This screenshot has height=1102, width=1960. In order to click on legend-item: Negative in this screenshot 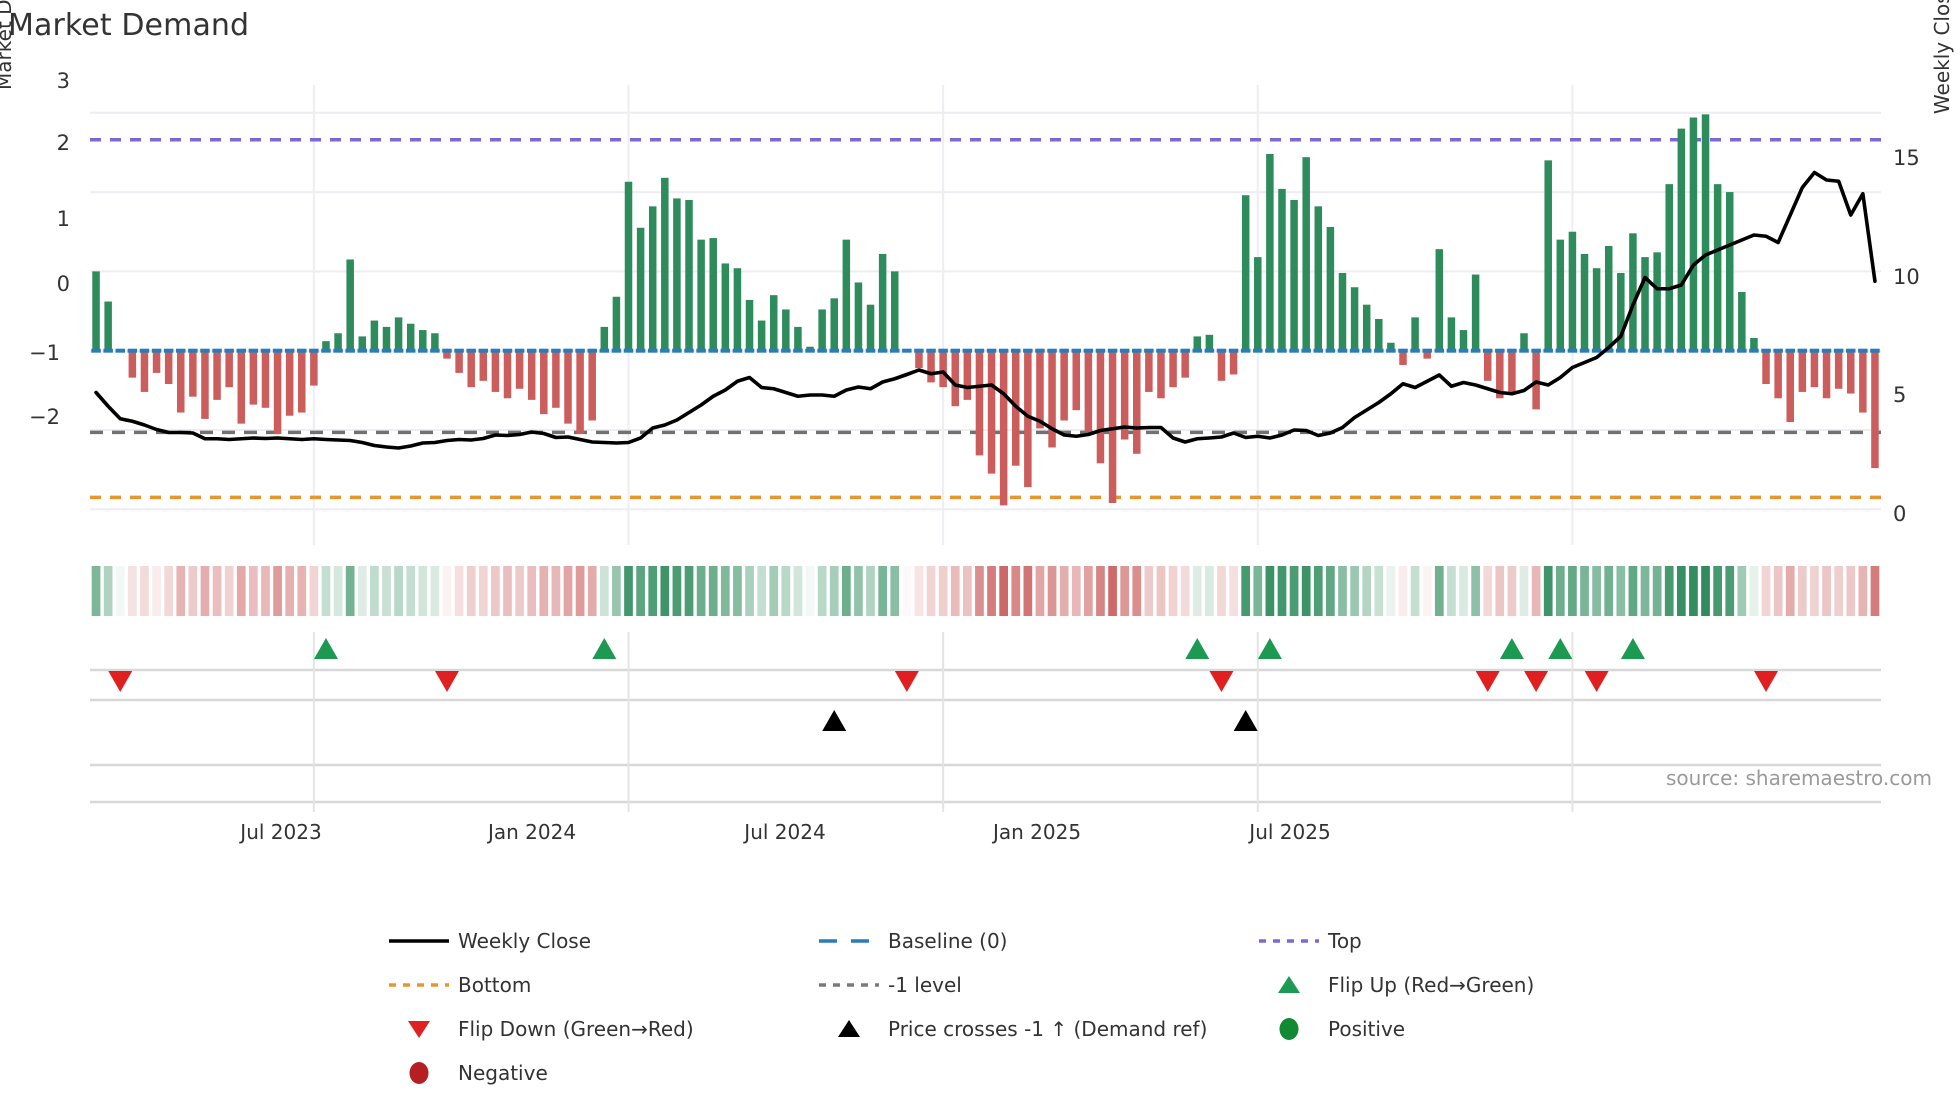, I will do `click(595, 1073)`.